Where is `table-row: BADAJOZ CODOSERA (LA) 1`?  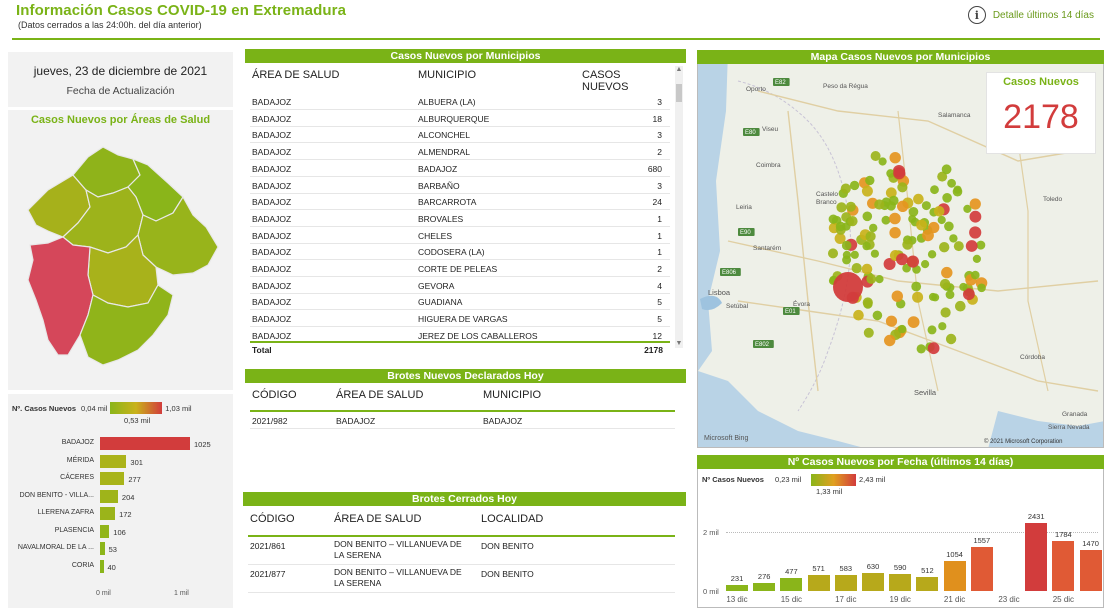 table-row: BADAJOZ CODOSERA (LA) 1 is located at coordinates (460, 252).